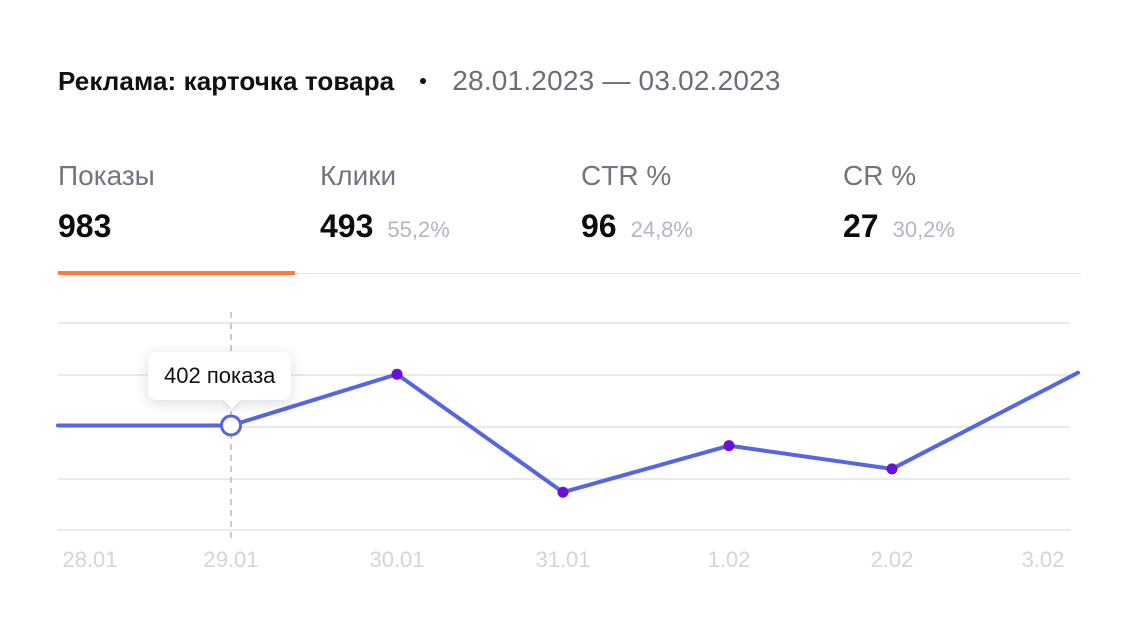  I want to click on tab-number: 27, so click(861, 226).